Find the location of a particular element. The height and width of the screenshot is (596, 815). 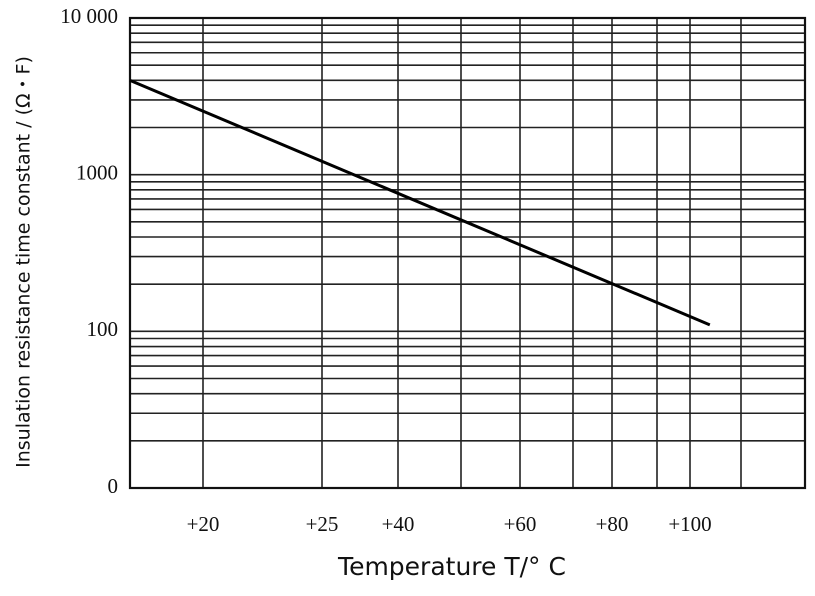

x-tick-label: +60 is located at coordinates (520, 524).